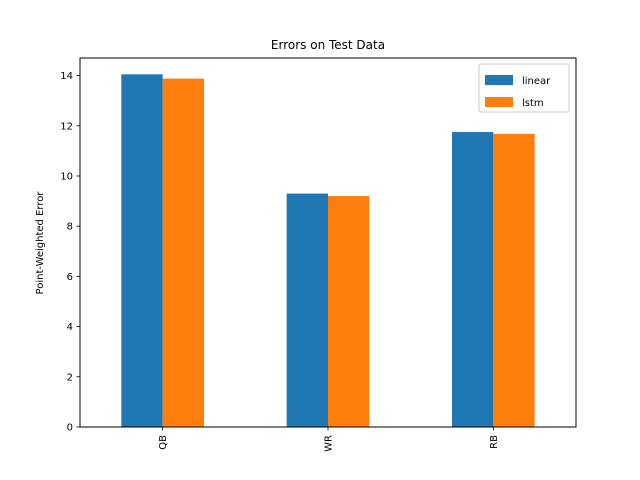 Image resolution: width=640 pixels, height=480 pixels. What do you see at coordinates (307, 310) in the screenshot?
I see `bar-linear-wr` at bounding box center [307, 310].